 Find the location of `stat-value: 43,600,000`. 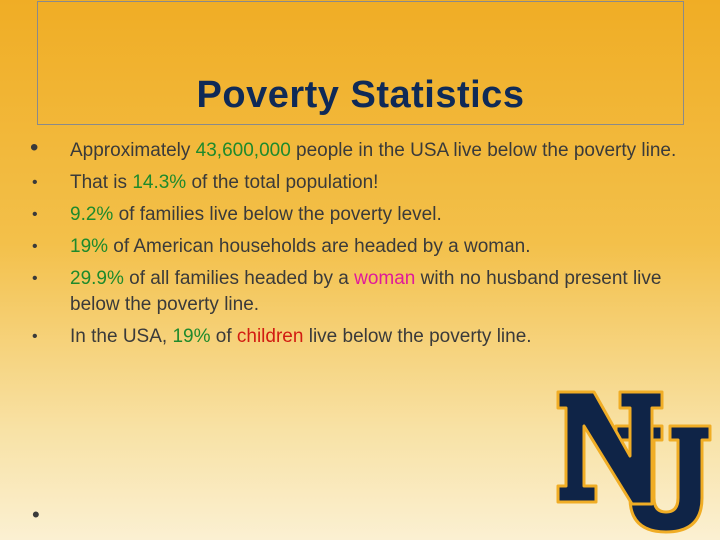

stat-value: 43,600,000 is located at coordinates (243, 150).